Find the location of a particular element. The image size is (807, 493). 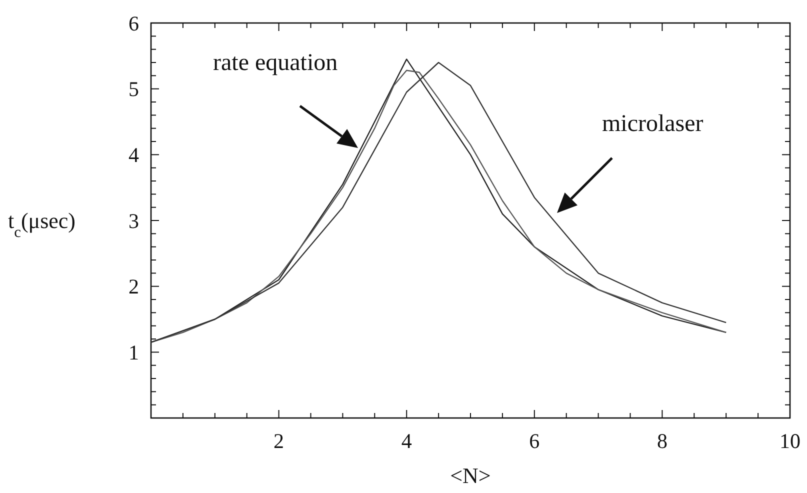

x-tick-label: 4 is located at coordinates (406, 441).